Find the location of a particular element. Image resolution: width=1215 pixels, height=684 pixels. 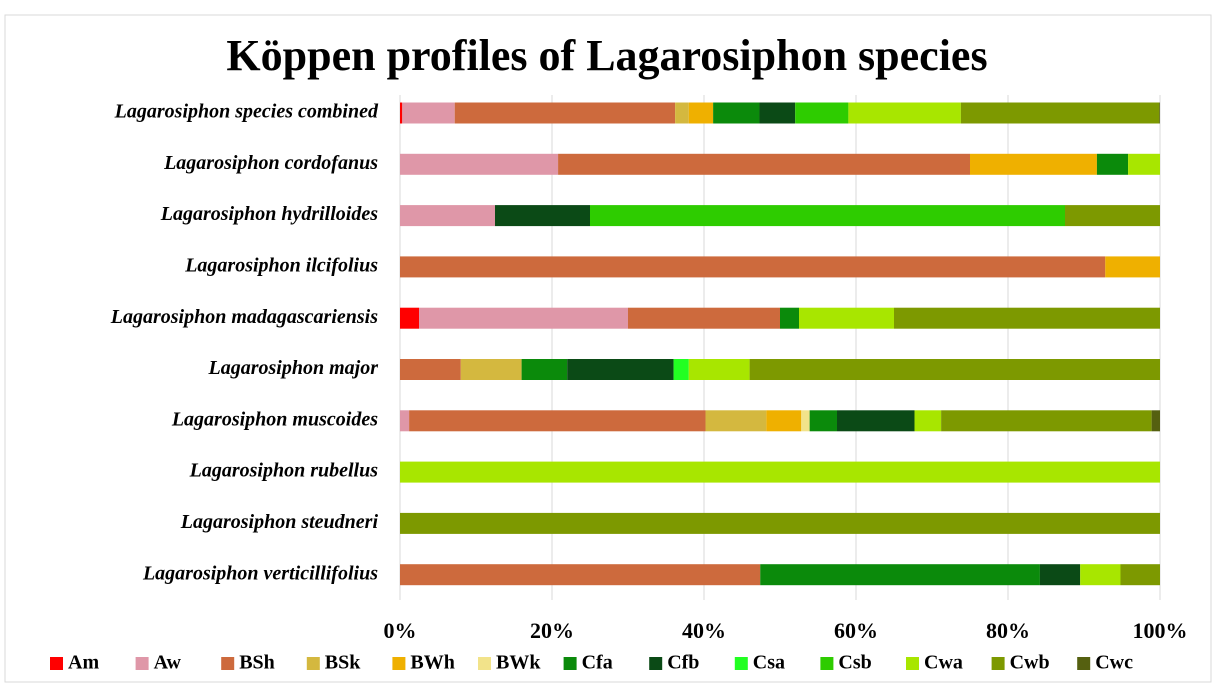

legend-label: BWh is located at coordinates (432, 663).